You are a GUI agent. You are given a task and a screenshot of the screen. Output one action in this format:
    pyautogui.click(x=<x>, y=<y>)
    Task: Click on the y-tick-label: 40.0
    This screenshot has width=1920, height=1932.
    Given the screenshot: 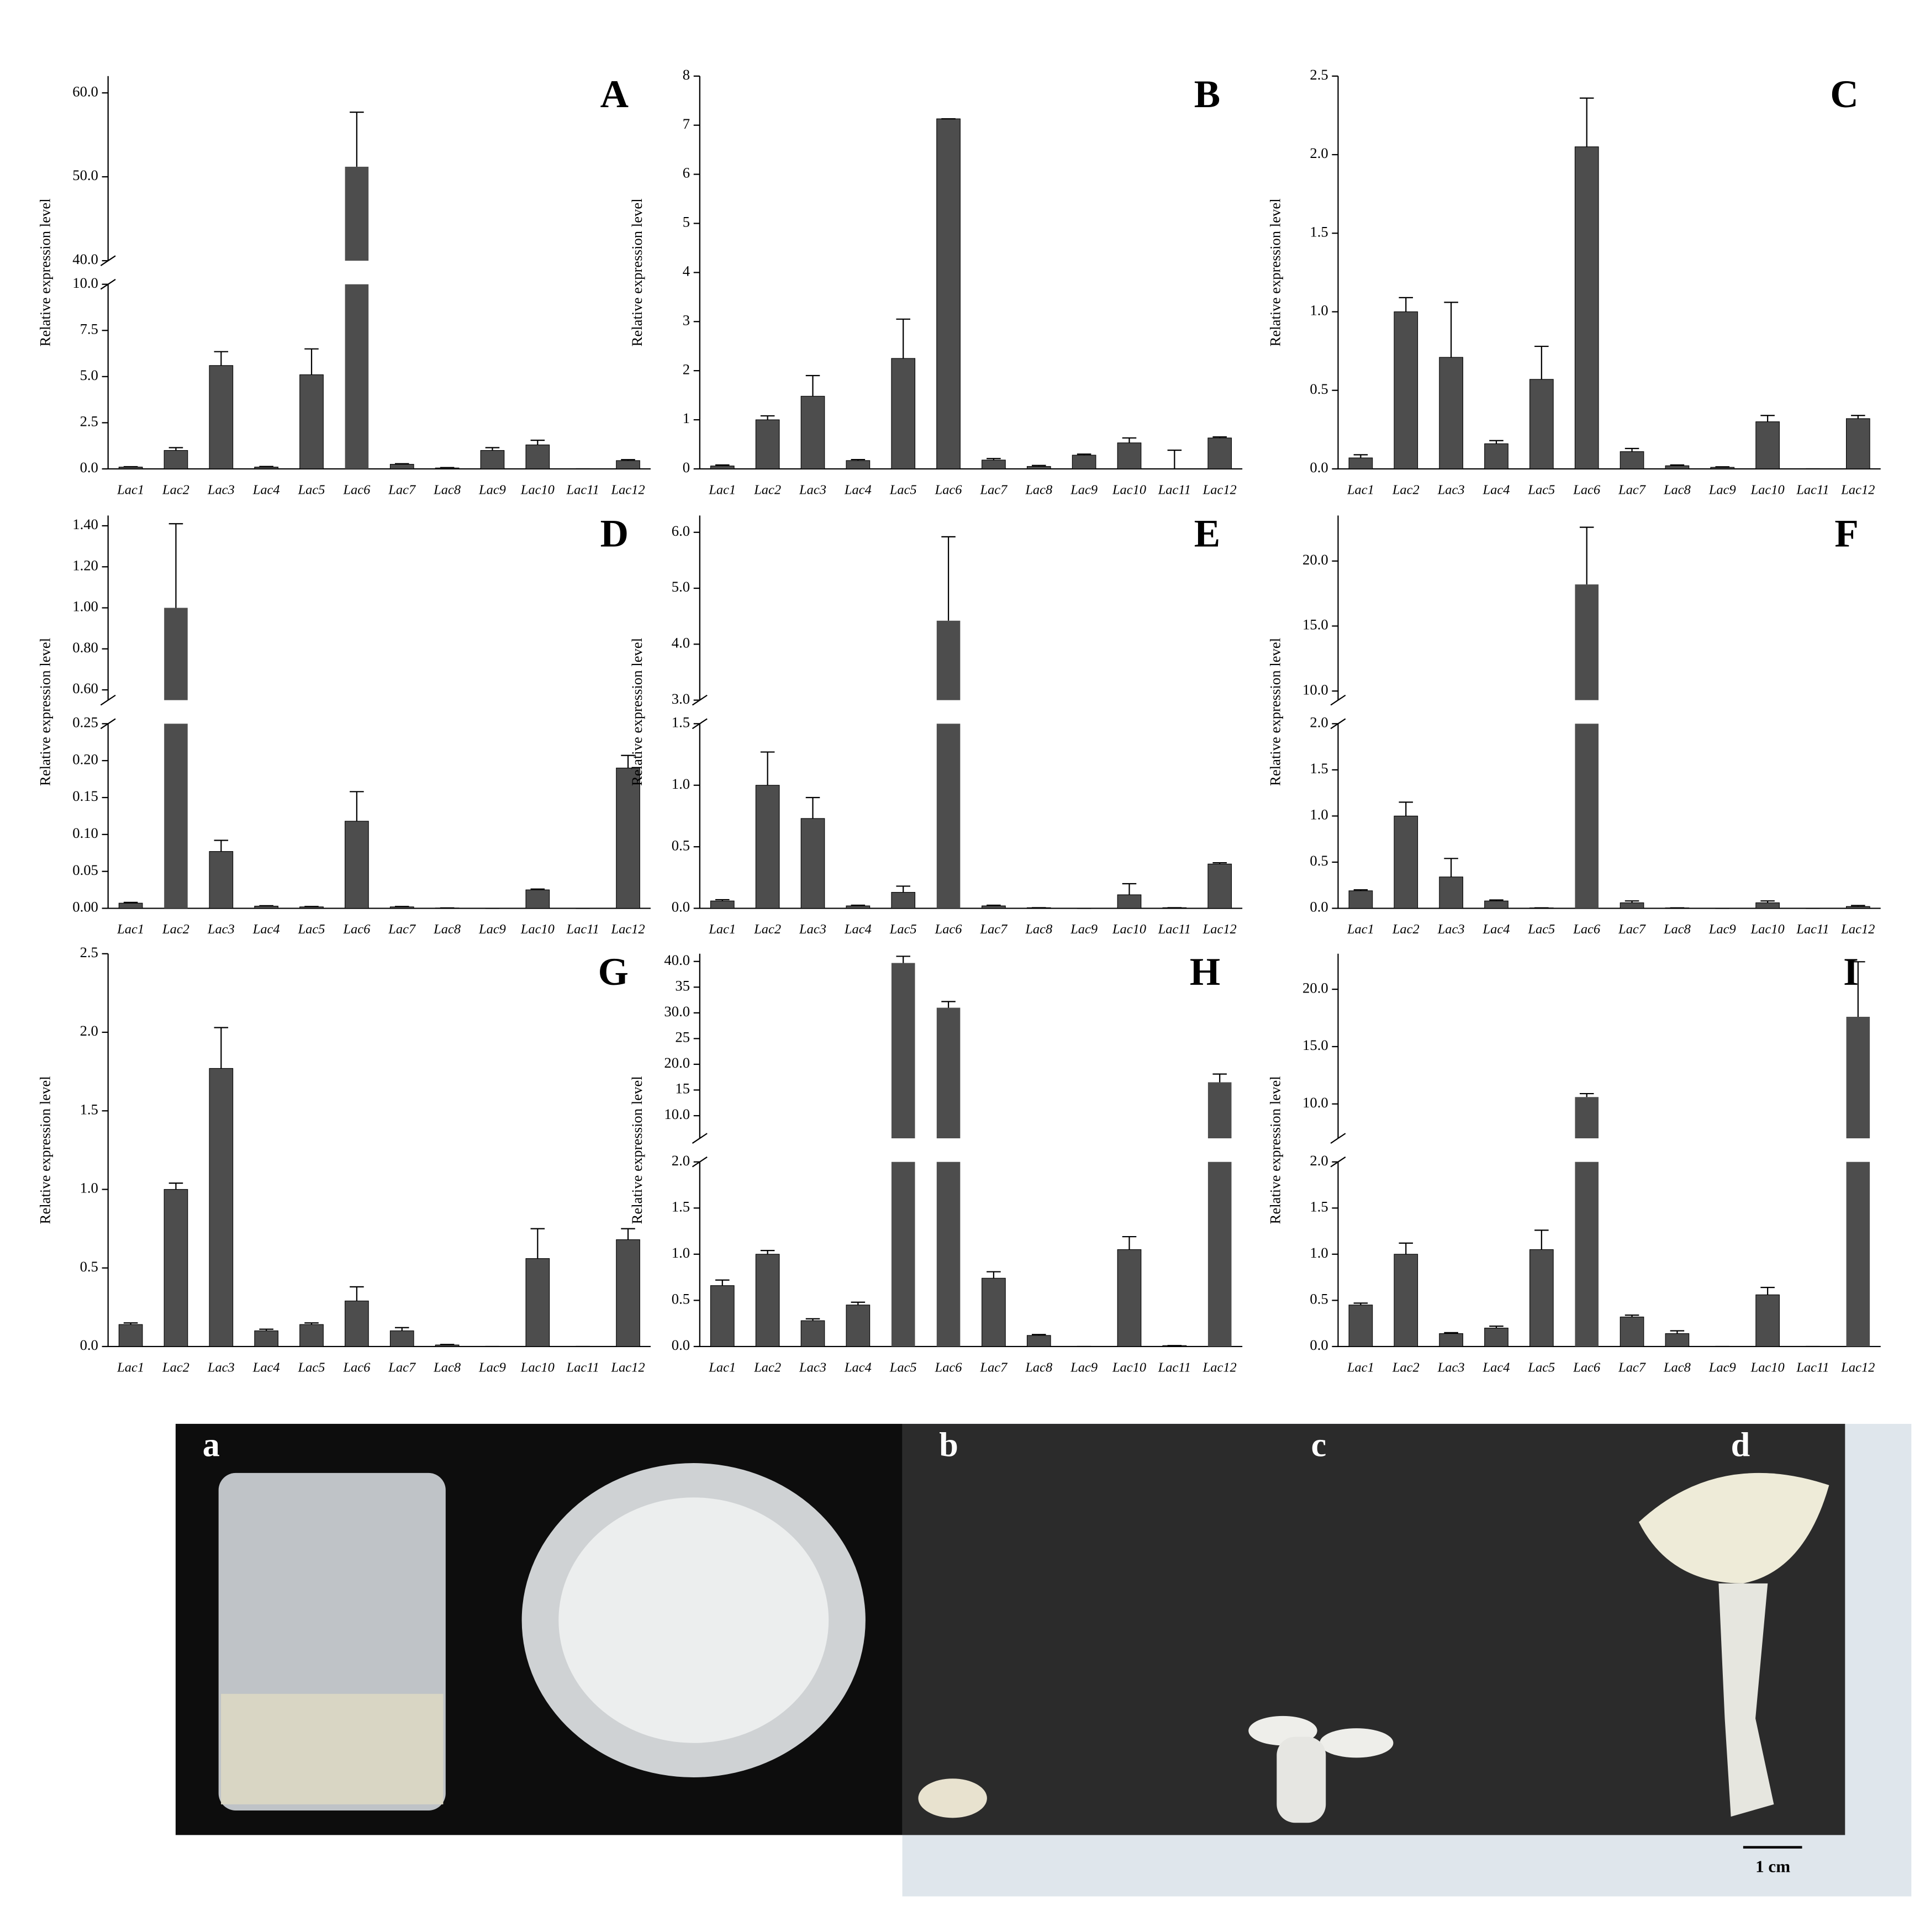 What is the action you would take?
    pyautogui.click(x=677, y=960)
    